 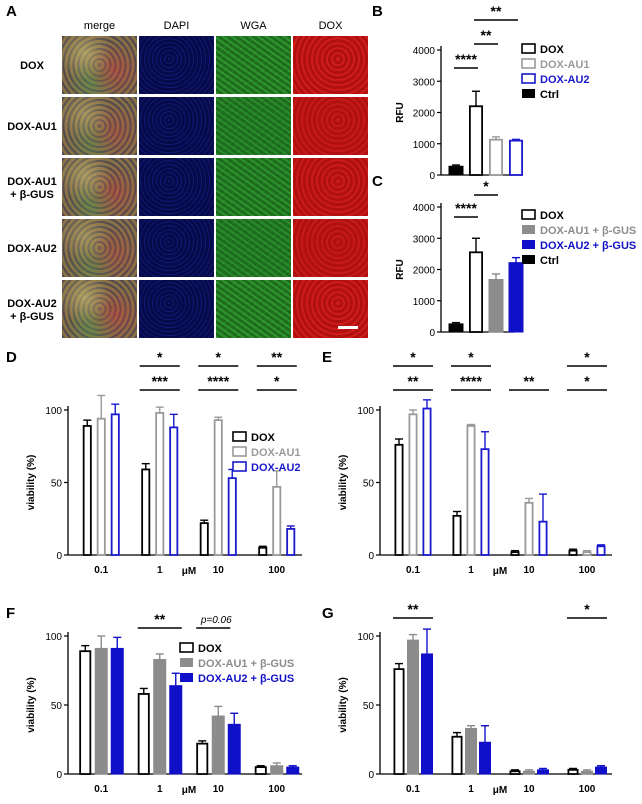 What do you see at coordinates (424, 51) in the screenshot?
I see `y-tick-label: 4000` at bounding box center [424, 51].